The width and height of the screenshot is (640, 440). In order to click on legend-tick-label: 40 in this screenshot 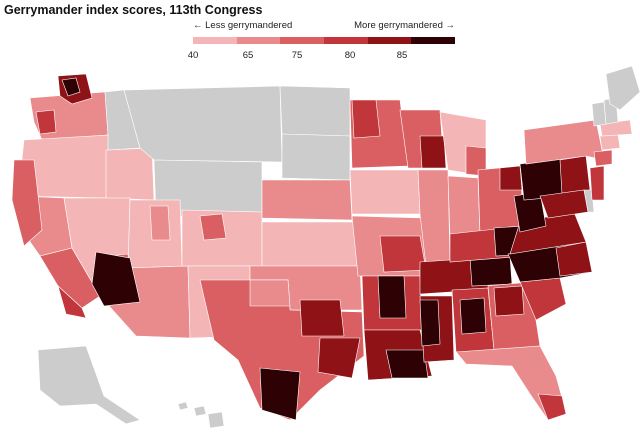, I will do `click(193, 55)`.